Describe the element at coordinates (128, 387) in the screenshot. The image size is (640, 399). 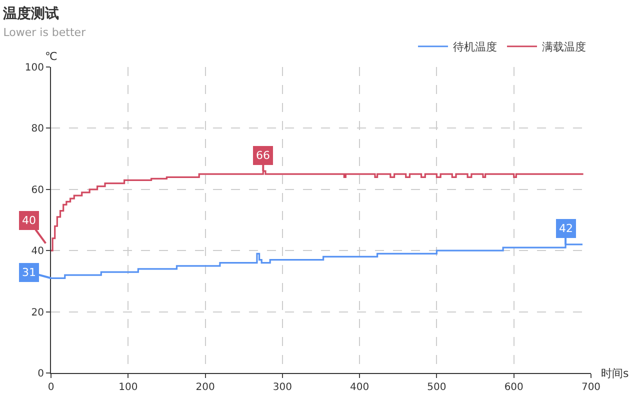
I see `x-tick-label: 100` at that location.